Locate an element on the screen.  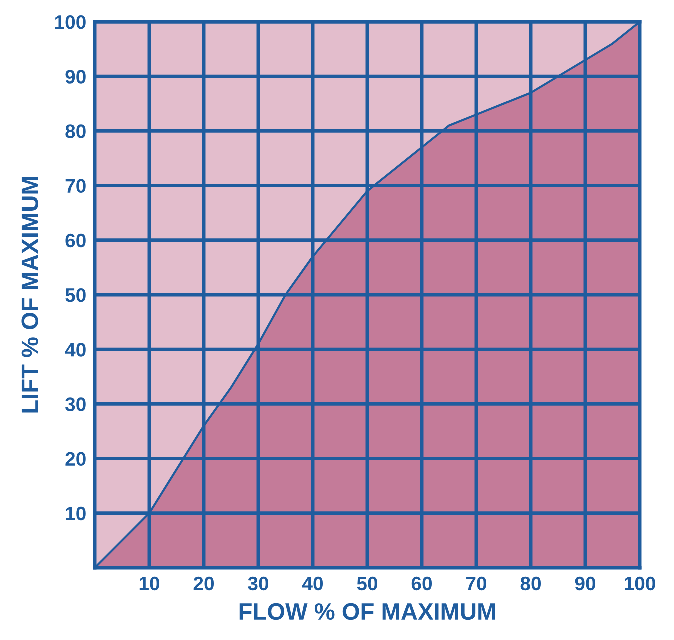
y-axis-title: LIFT % OF MAXIMUM is located at coordinates (30, 295).